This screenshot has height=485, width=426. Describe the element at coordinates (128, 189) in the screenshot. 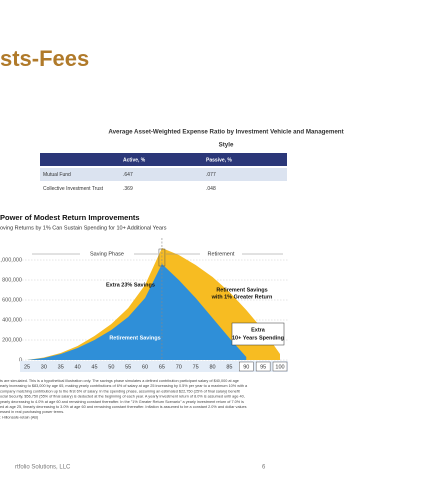

I see `table-cell: .369` at that location.